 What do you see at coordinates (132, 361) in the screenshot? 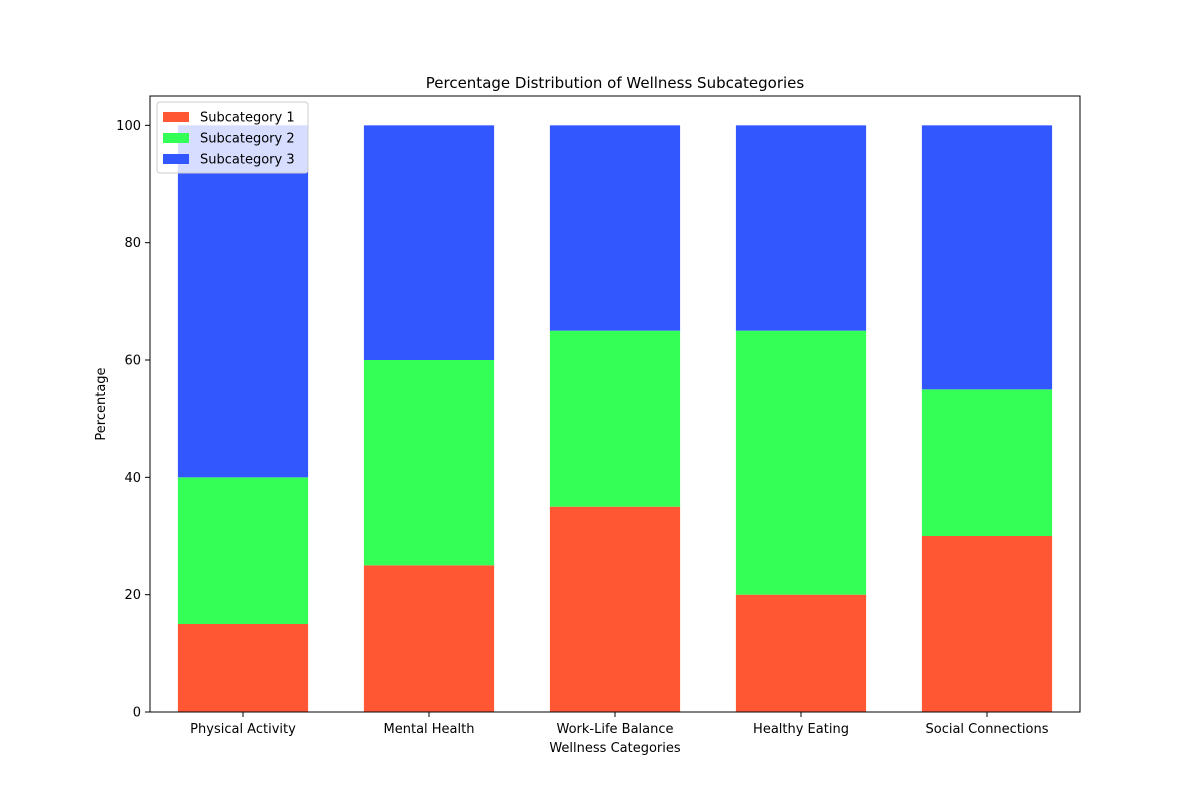
I see `y-tick-label: 60` at bounding box center [132, 361].